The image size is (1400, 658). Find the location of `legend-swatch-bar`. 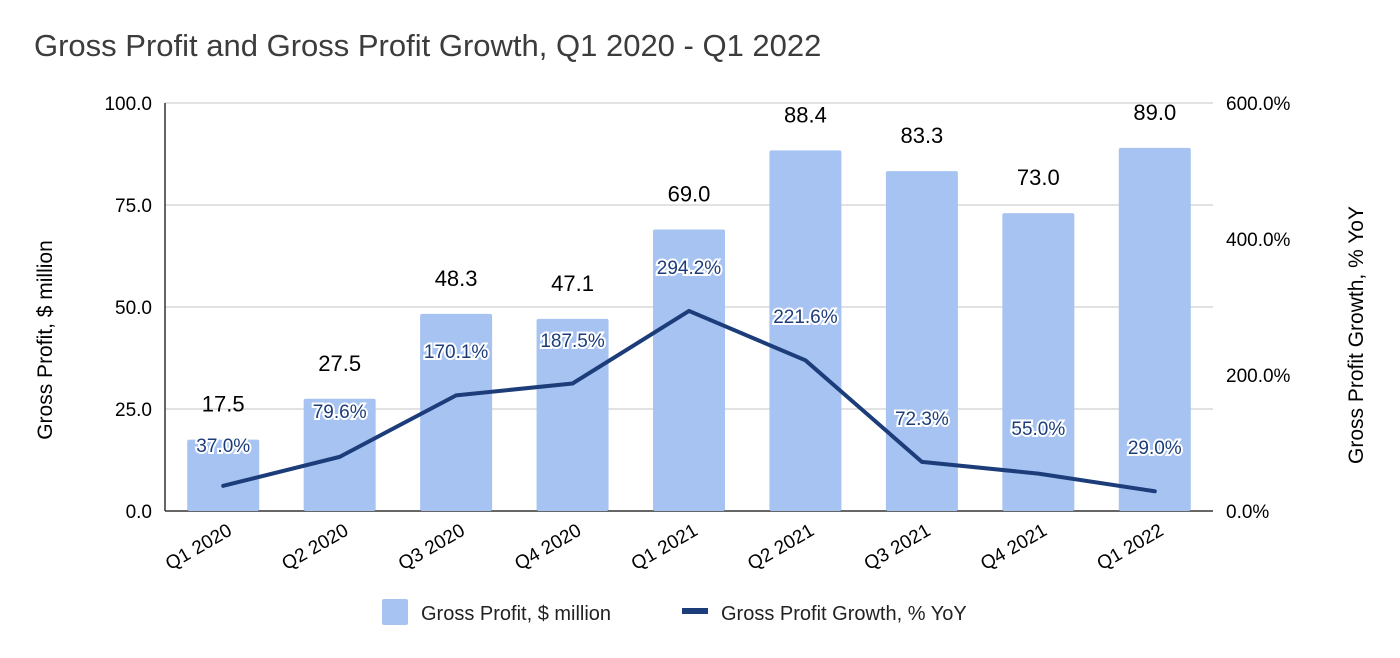

legend-swatch-bar is located at coordinates (395, 612).